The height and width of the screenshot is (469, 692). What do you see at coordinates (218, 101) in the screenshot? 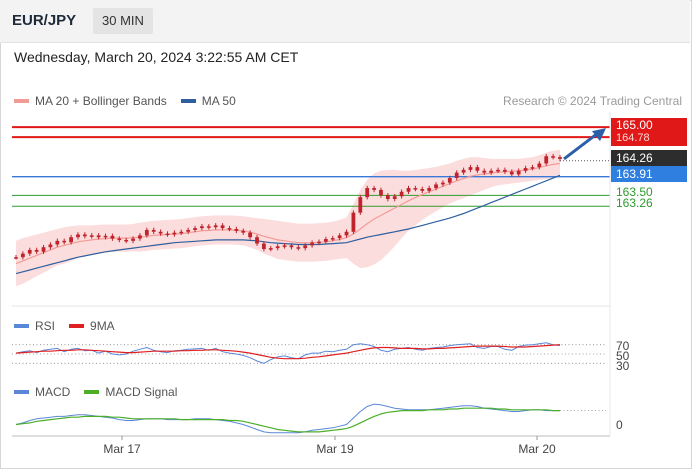
I see `legend-ma50: MA 50` at bounding box center [218, 101].